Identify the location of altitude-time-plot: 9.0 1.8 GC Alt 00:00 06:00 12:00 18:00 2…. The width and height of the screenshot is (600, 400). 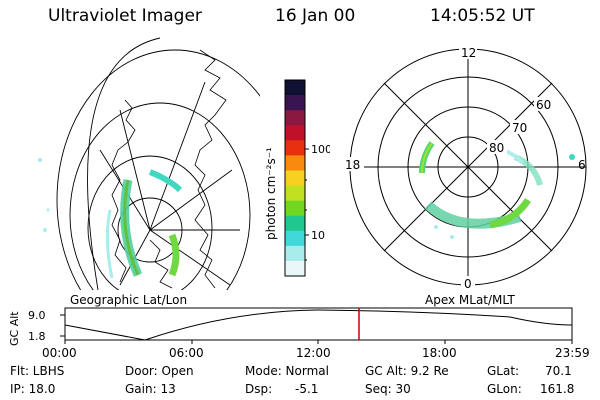
(299, 333).